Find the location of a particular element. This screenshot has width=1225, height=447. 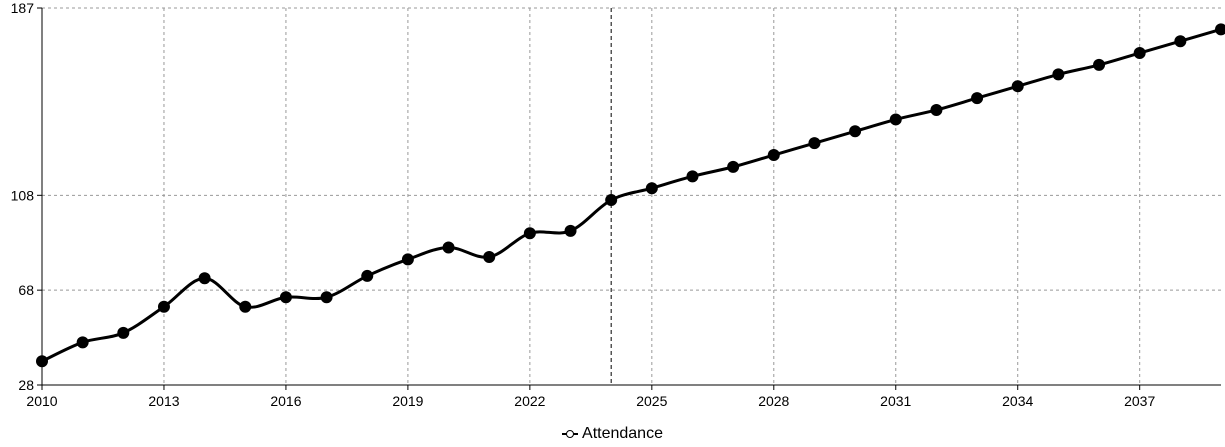

x-axis-ticks: 2010 2013 2016 2019 2022 2025 2028 2031 2034 2037 is located at coordinates (590, 397).